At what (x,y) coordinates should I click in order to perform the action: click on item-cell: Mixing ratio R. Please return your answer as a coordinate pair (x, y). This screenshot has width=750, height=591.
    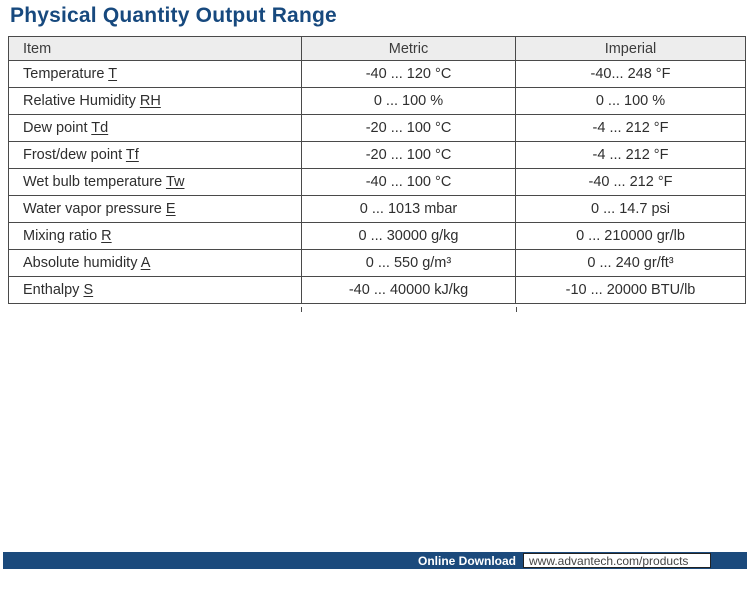
    Looking at the image, I should click on (155, 236).